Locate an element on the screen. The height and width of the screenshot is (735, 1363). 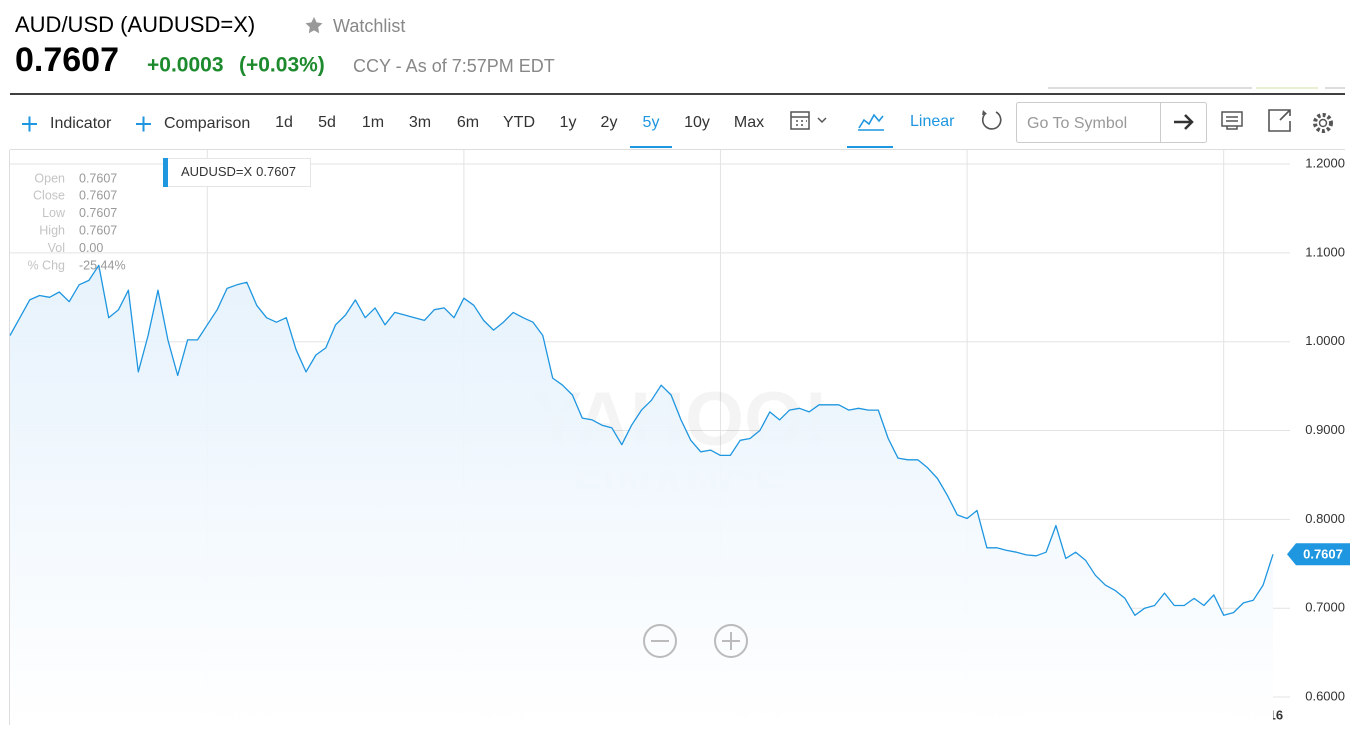
settings-button is located at coordinates (1323, 123).